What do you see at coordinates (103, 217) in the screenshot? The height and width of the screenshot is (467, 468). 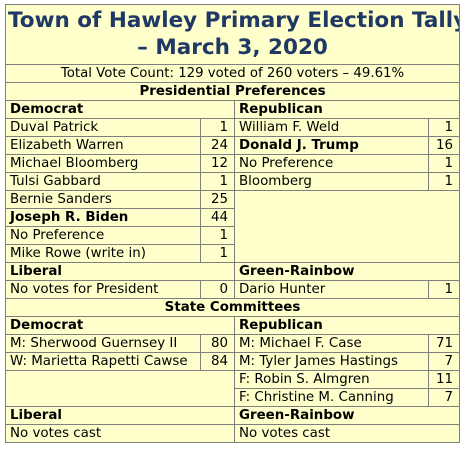 I see `candidate-name: Joseph R. Biden` at bounding box center [103, 217].